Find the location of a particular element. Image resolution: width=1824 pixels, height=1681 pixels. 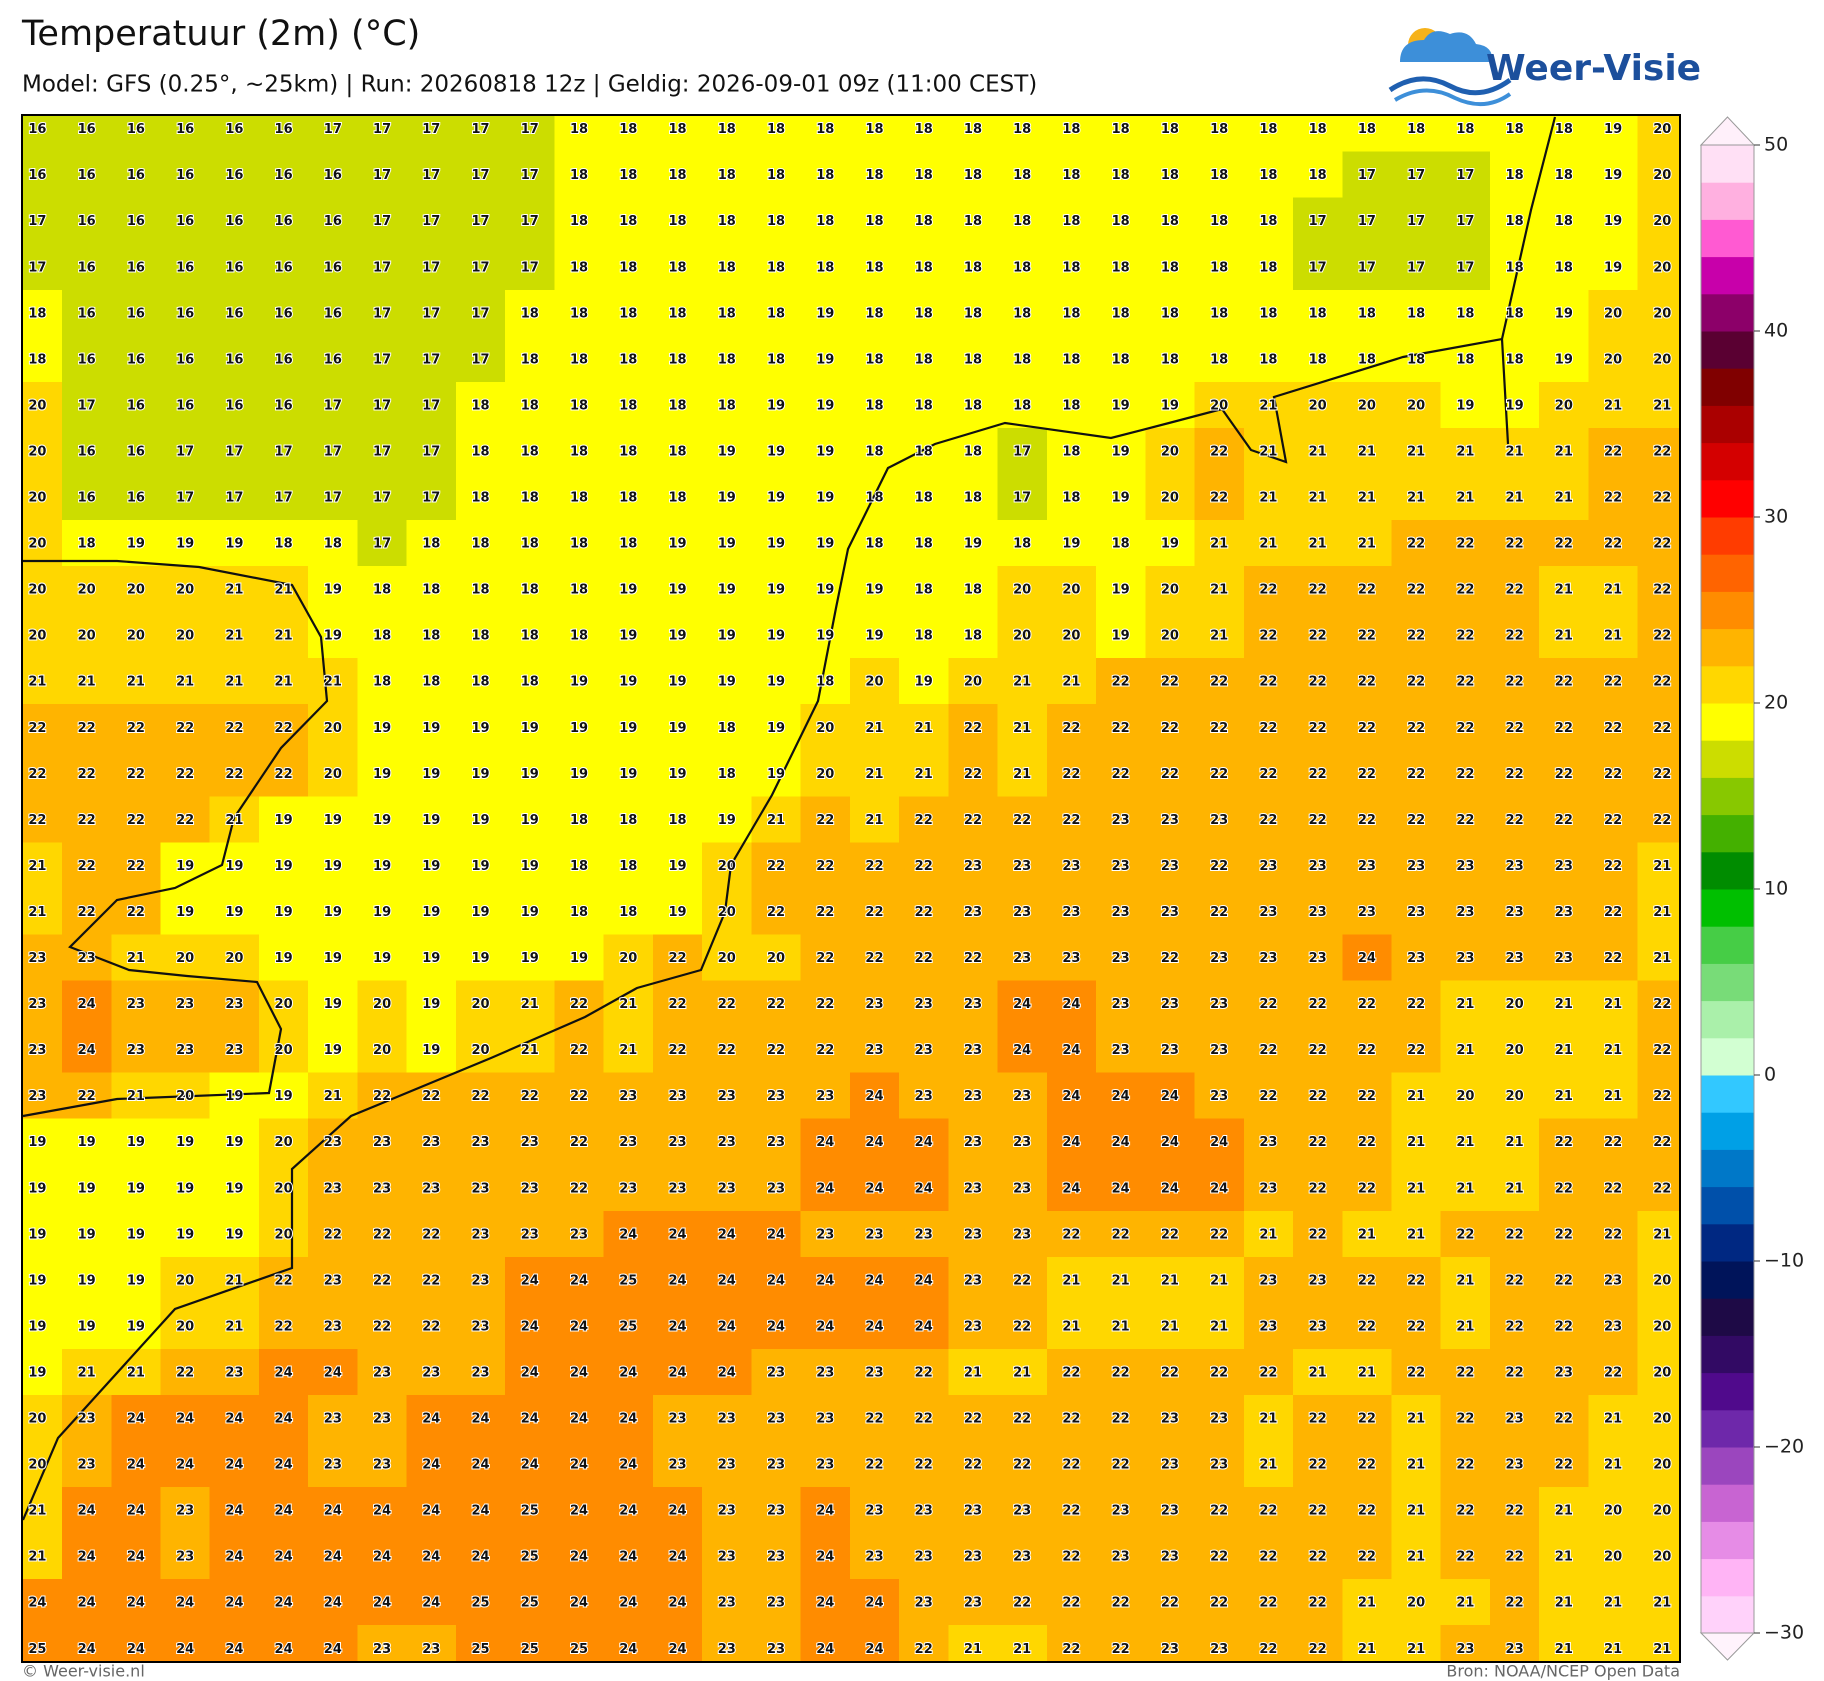

footer-right: Bron: NOAA/NCEP Open Data is located at coordinates (1563, 1671).